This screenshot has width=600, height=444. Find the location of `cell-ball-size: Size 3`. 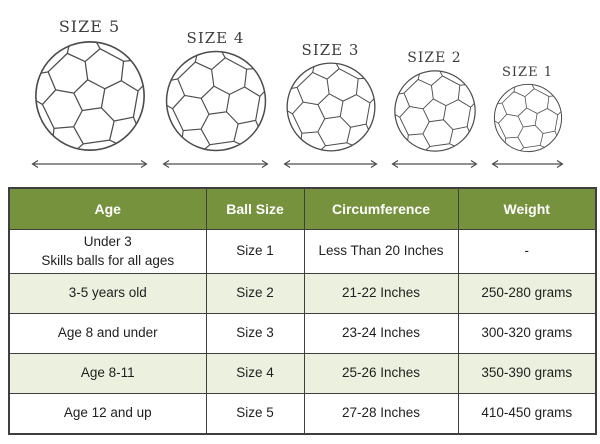

cell-ball-size: Size 3 is located at coordinates (255, 333).